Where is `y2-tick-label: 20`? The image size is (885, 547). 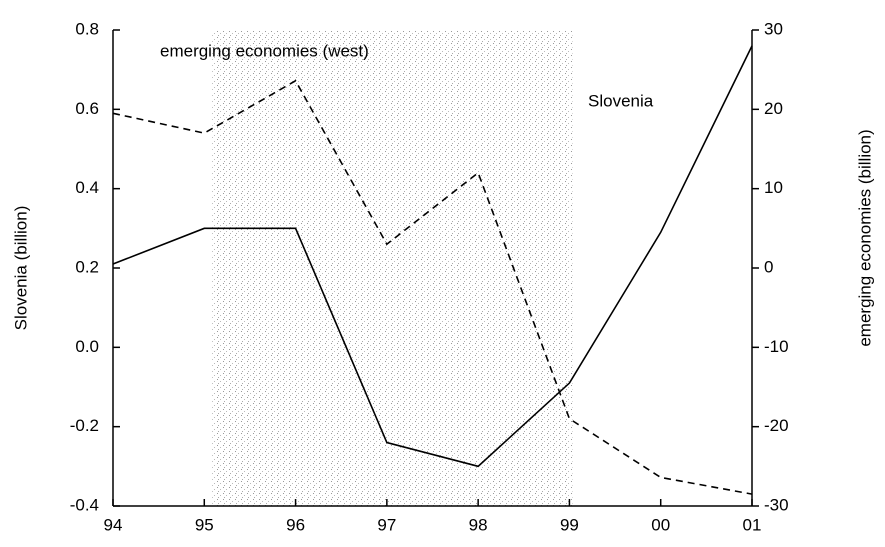
y2-tick-label: 20 is located at coordinates (773, 108).